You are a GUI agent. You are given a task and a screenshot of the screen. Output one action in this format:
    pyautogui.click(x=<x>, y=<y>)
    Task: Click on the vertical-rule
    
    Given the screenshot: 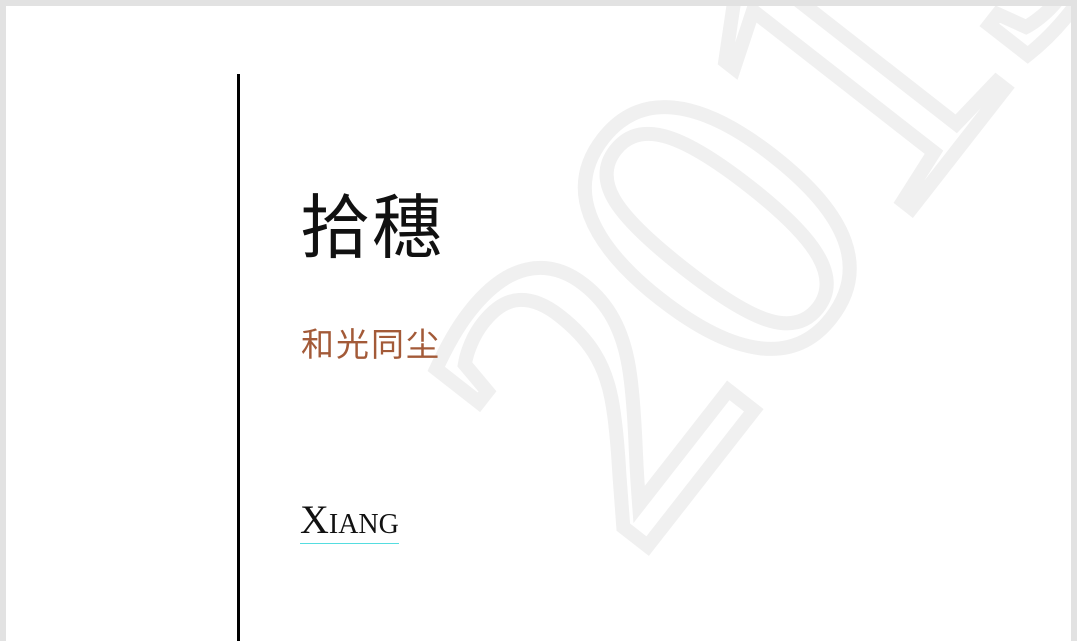 What is the action you would take?
    pyautogui.click(x=238, y=357)
    